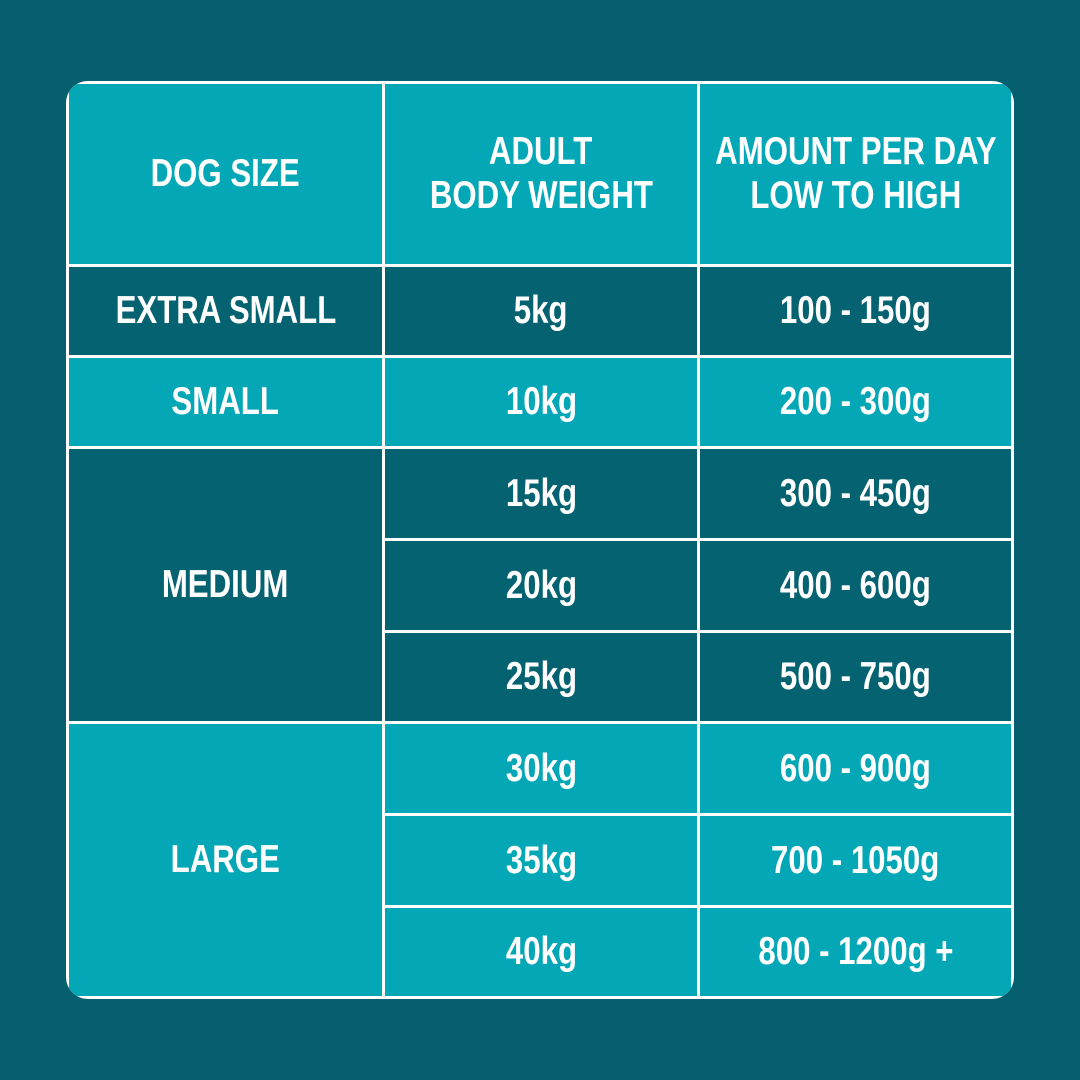 This screenshot has width=1080, height=1080. I want to click on weight-cell: 15kg, so click(541, 493).